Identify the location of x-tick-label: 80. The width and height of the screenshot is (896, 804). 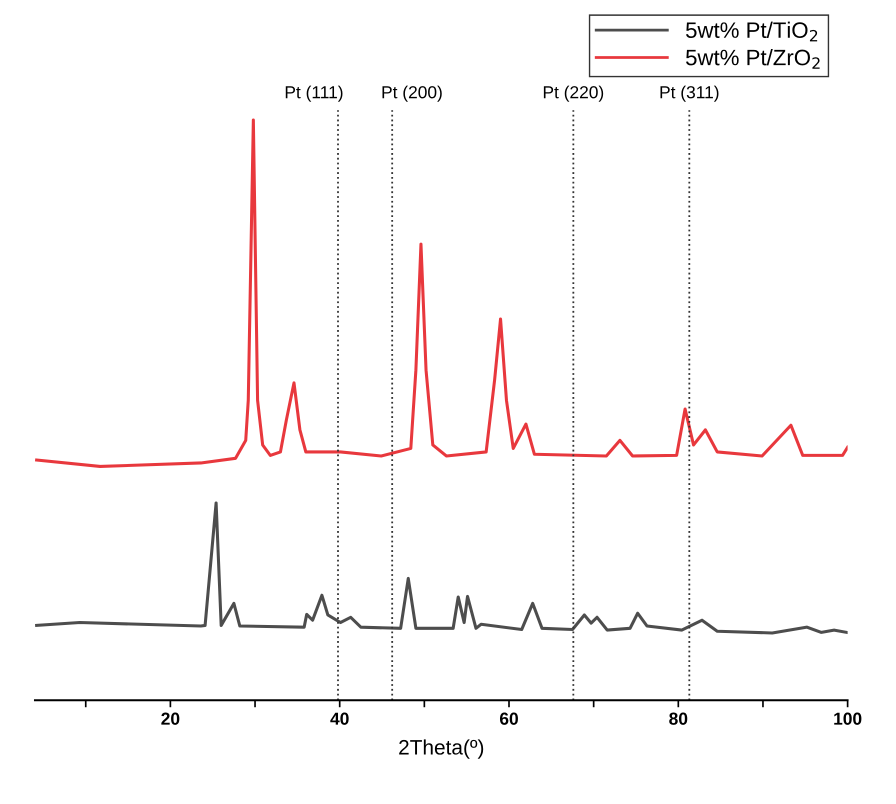
(678, 718).